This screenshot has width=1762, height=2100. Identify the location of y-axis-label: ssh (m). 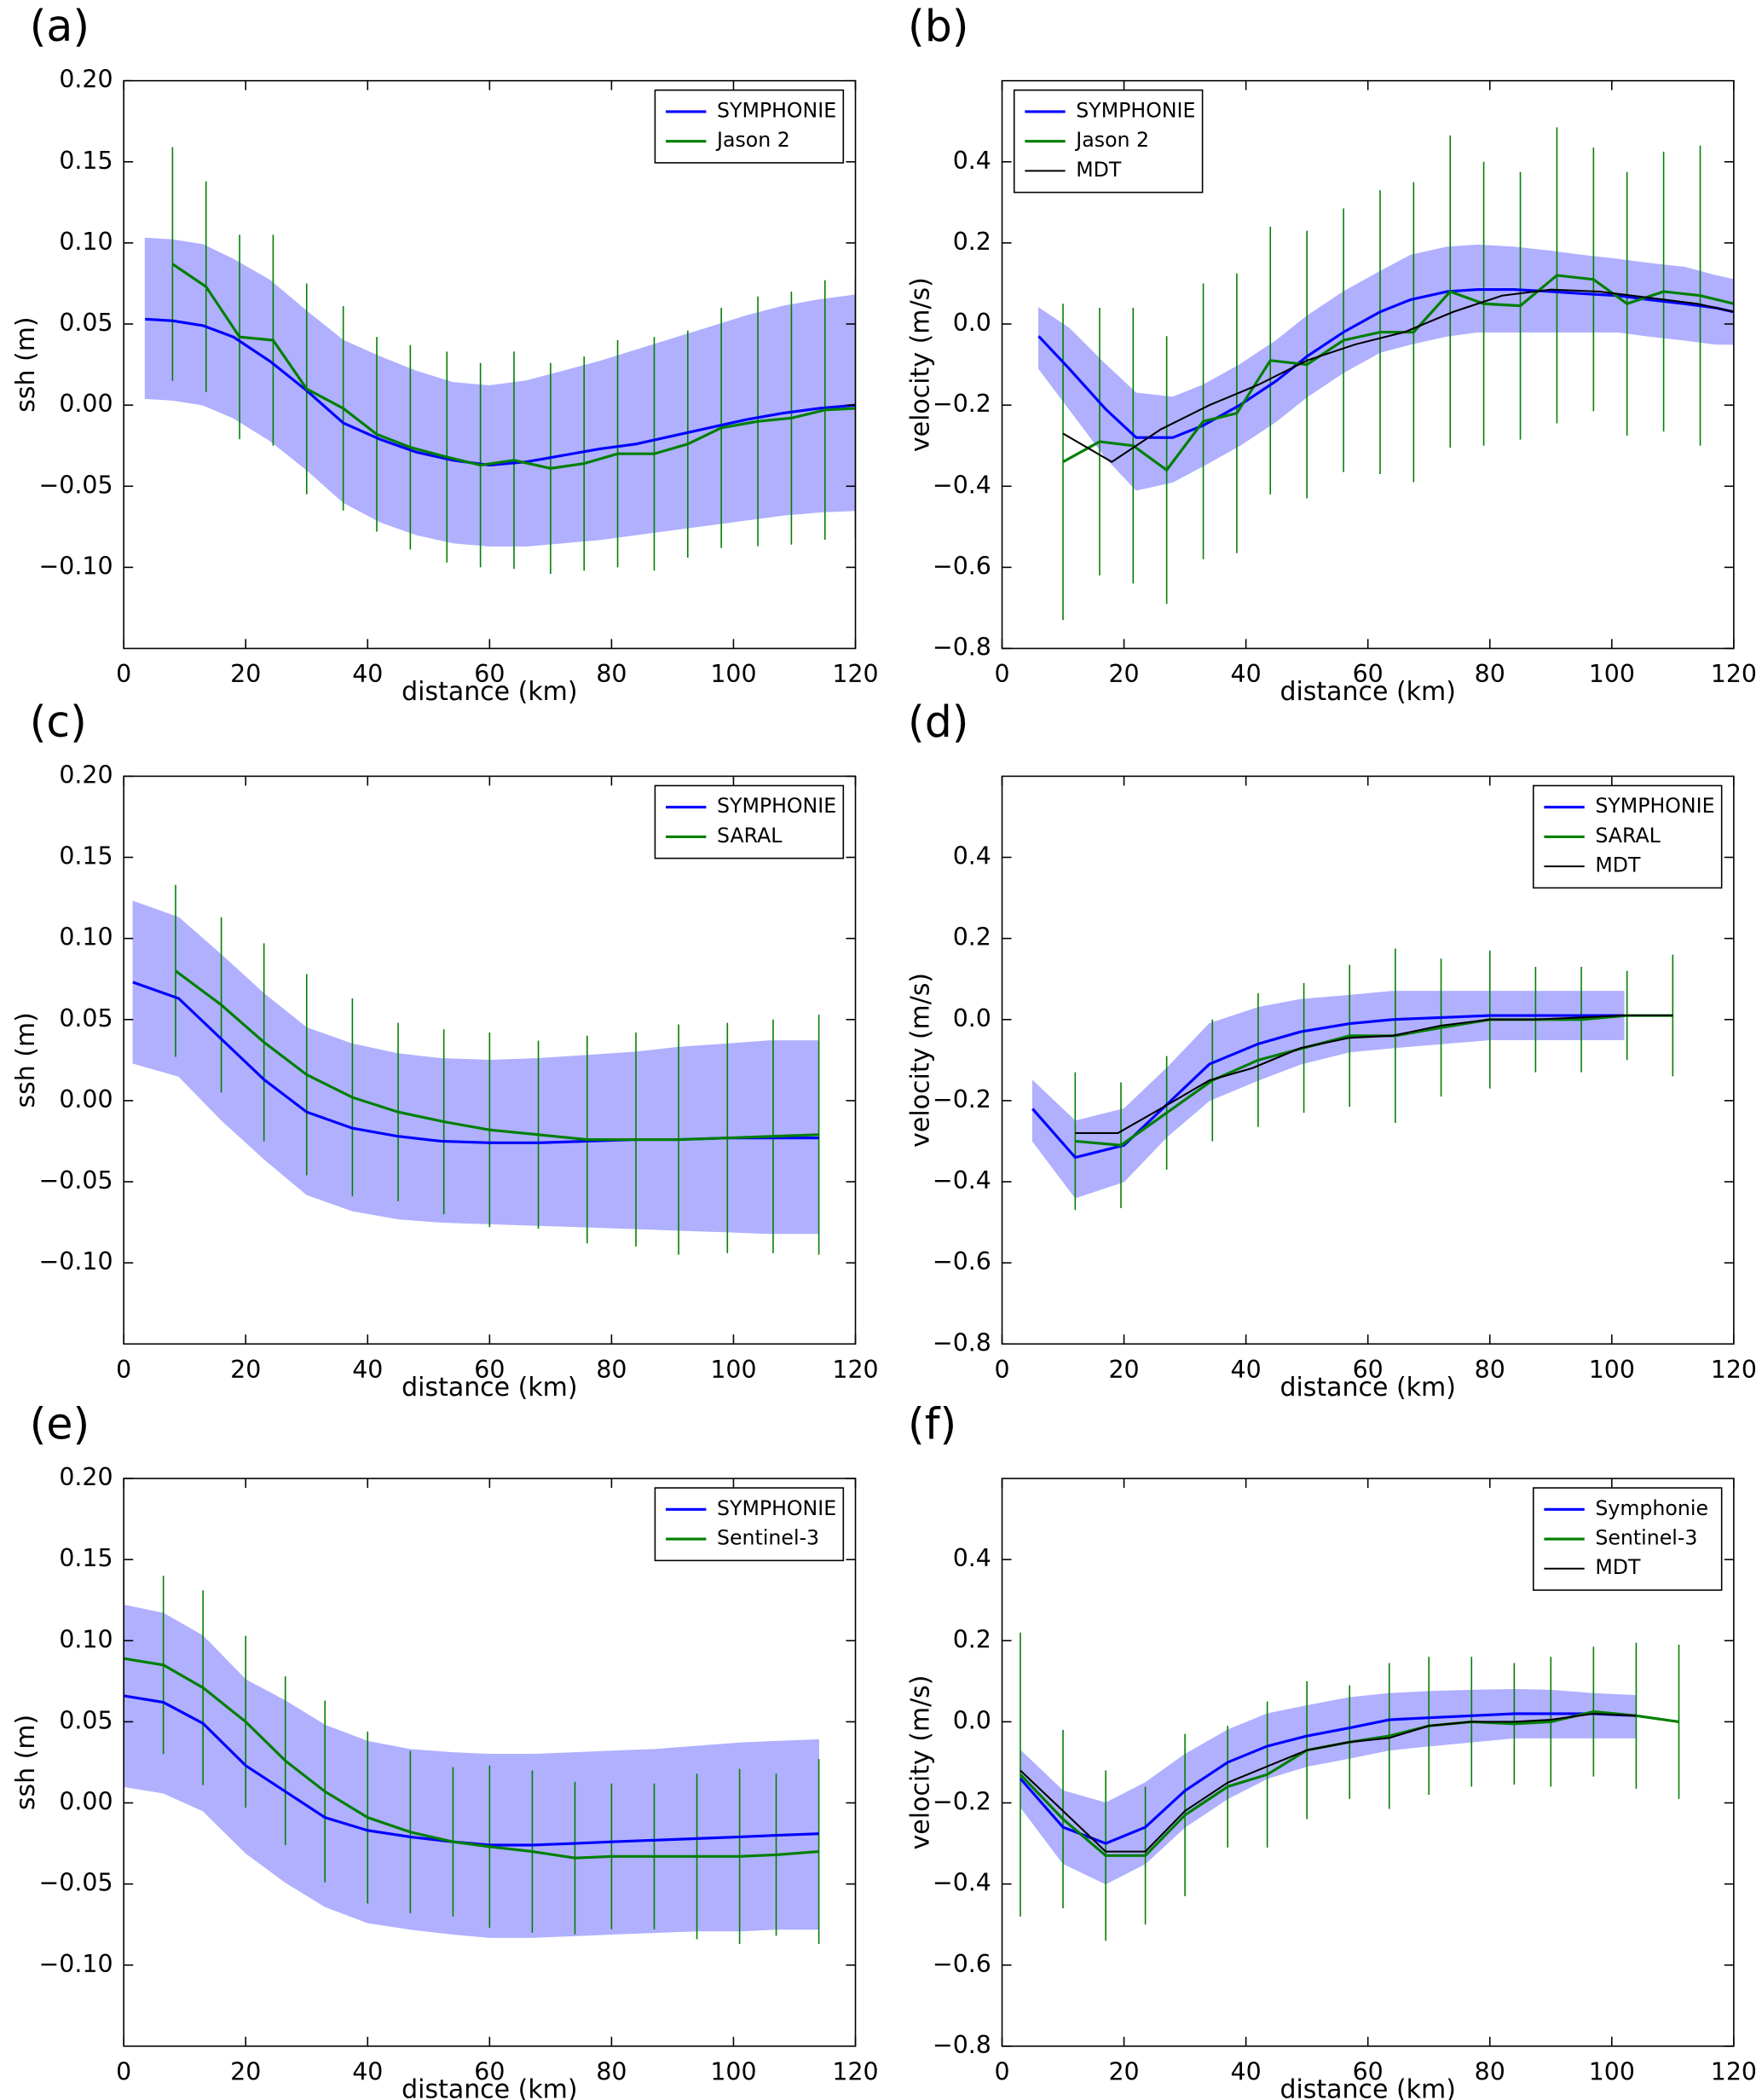
(26, 1060).